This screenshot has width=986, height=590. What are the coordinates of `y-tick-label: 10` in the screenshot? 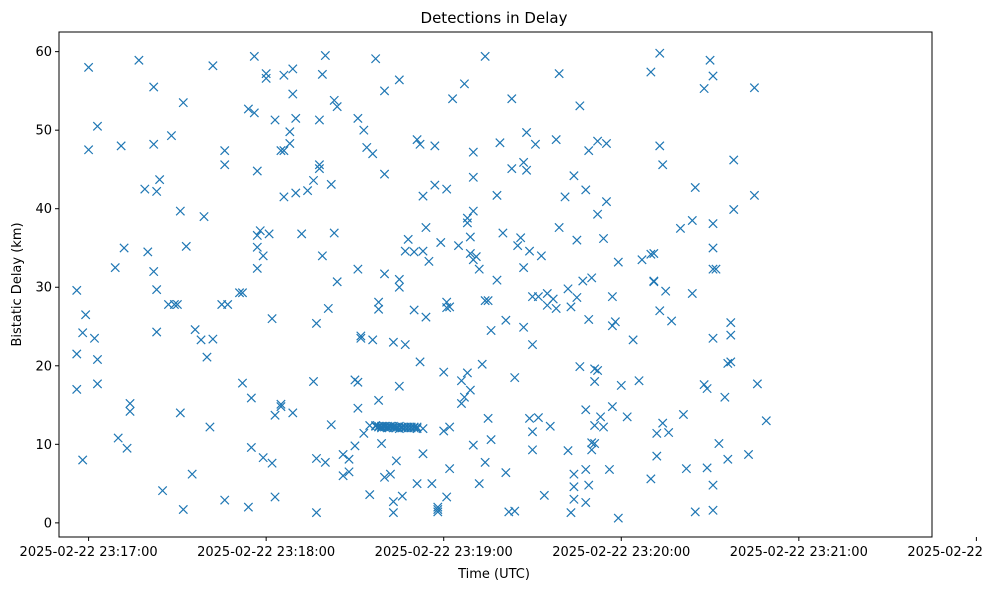 It's located at (43, 445).